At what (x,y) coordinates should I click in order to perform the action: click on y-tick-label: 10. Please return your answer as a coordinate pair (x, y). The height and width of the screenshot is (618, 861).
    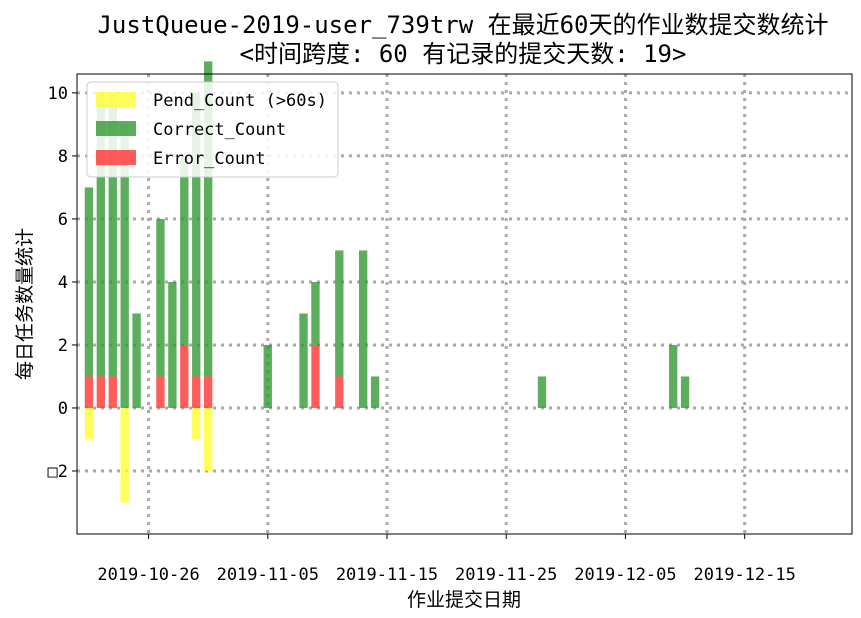
    Looking at the image, I should click on (58, 94).